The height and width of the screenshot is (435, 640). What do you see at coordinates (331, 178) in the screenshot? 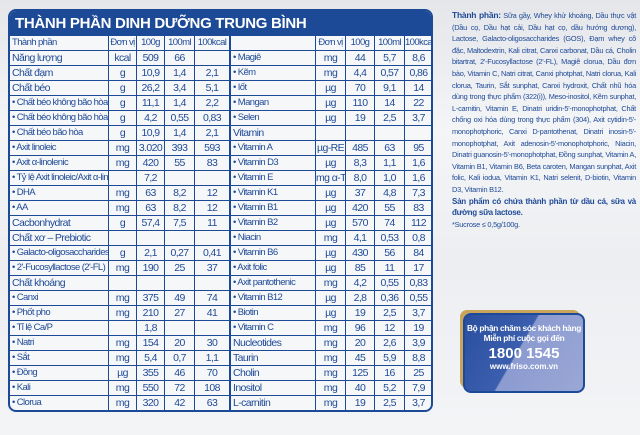
I see `table-row: • Vitamin Emg α-TE8,01,0 1,6` at bounding box center [331, 178].